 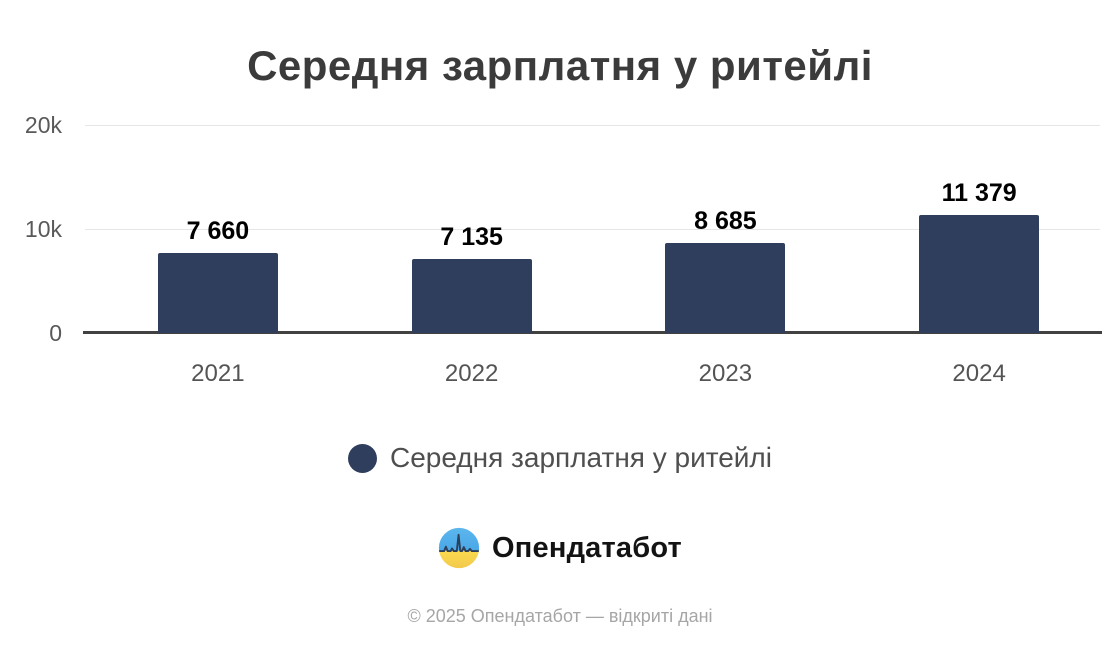 I want to click on y-tick-label-10k: 10k, so click(x=43, y=229).